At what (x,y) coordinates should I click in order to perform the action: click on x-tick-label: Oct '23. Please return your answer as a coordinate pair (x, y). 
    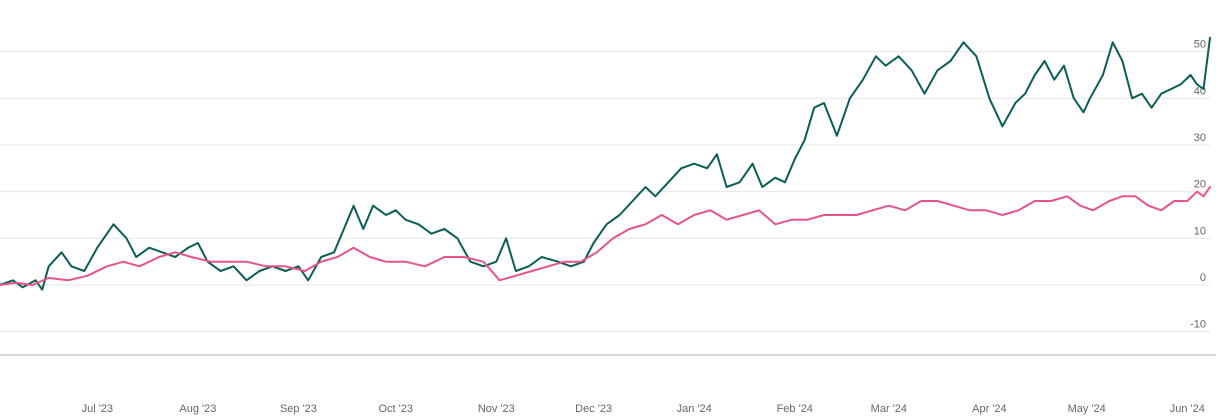
    Looking at the image, I should click on (396, 409).